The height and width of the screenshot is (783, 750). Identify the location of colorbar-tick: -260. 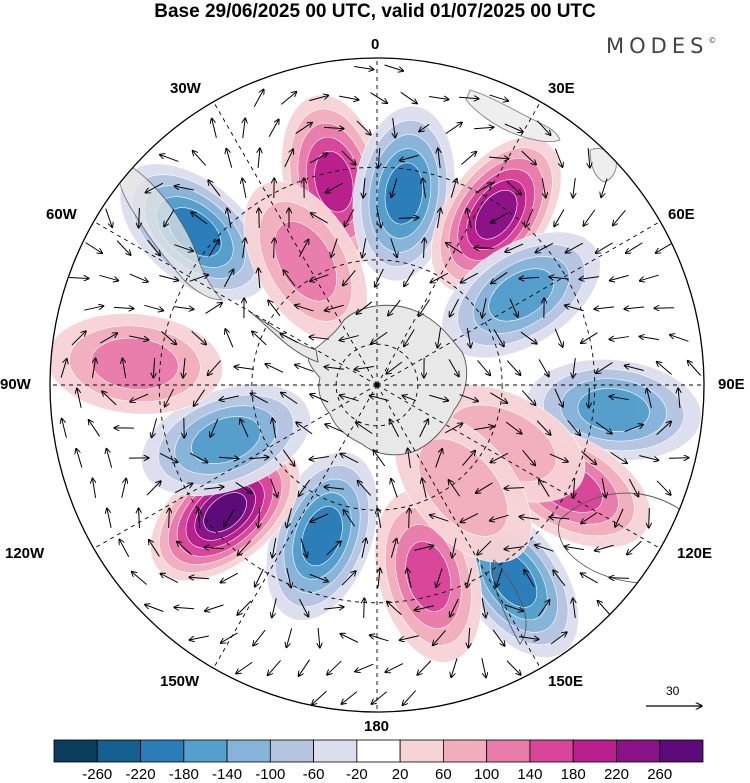
(97, 774).